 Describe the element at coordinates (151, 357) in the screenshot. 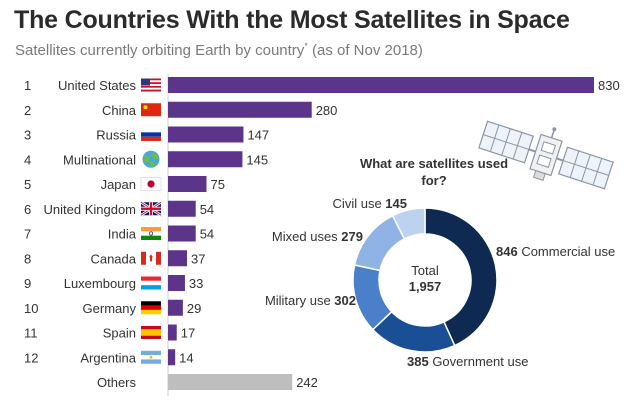

I see `flag-argentina-icon` at that location.